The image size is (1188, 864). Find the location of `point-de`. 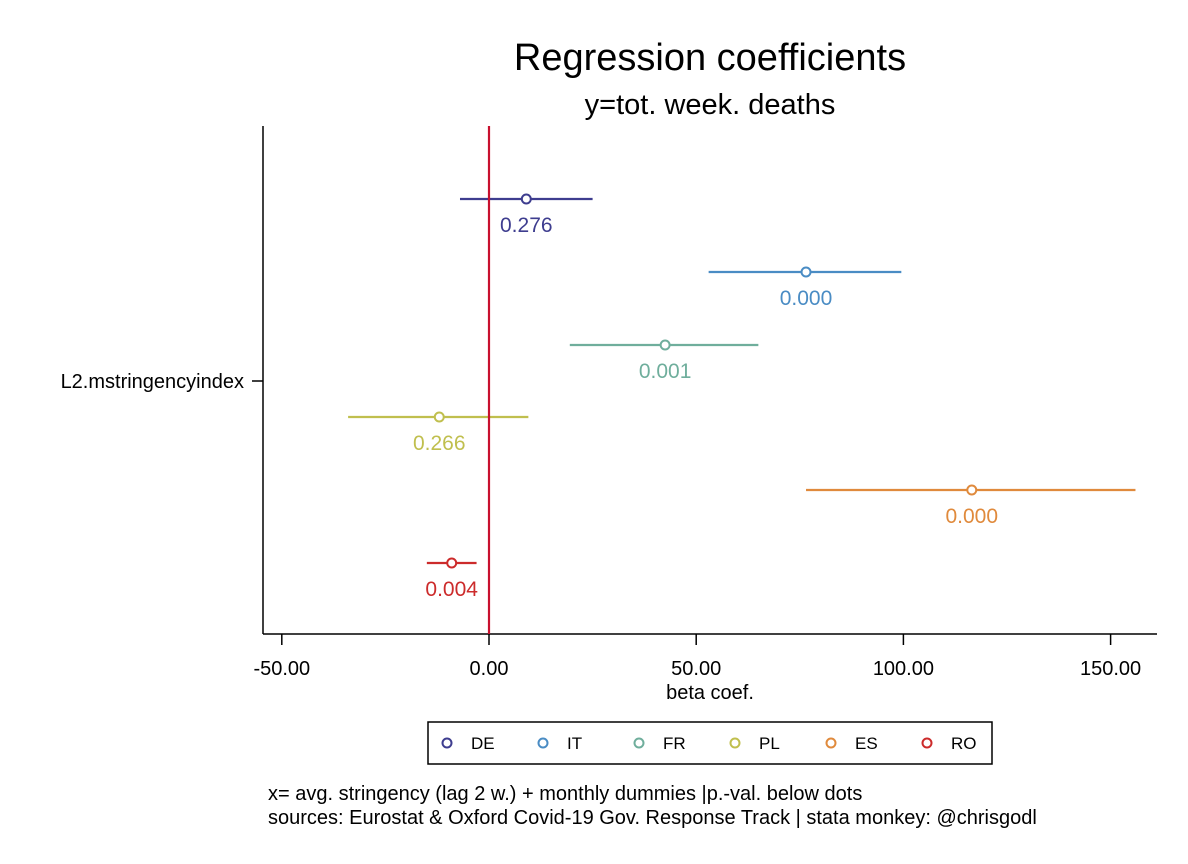

point-de is located at coordinates (526, 199).